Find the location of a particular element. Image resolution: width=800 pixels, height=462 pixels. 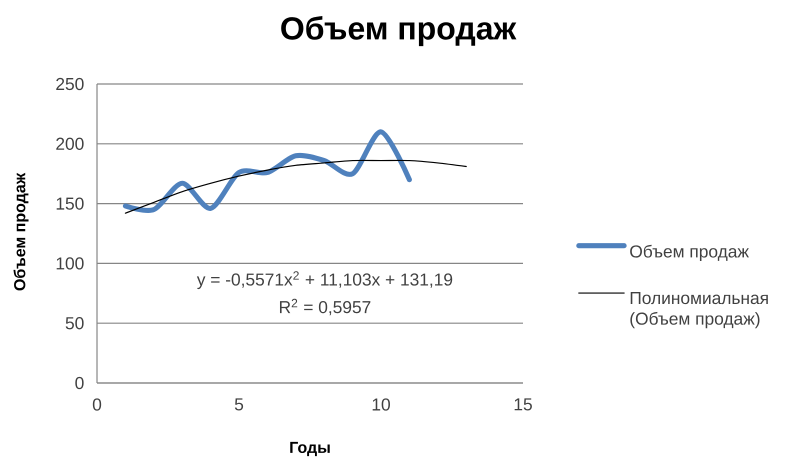

y-tick-label: 100 is located at coordinates (70, 263).